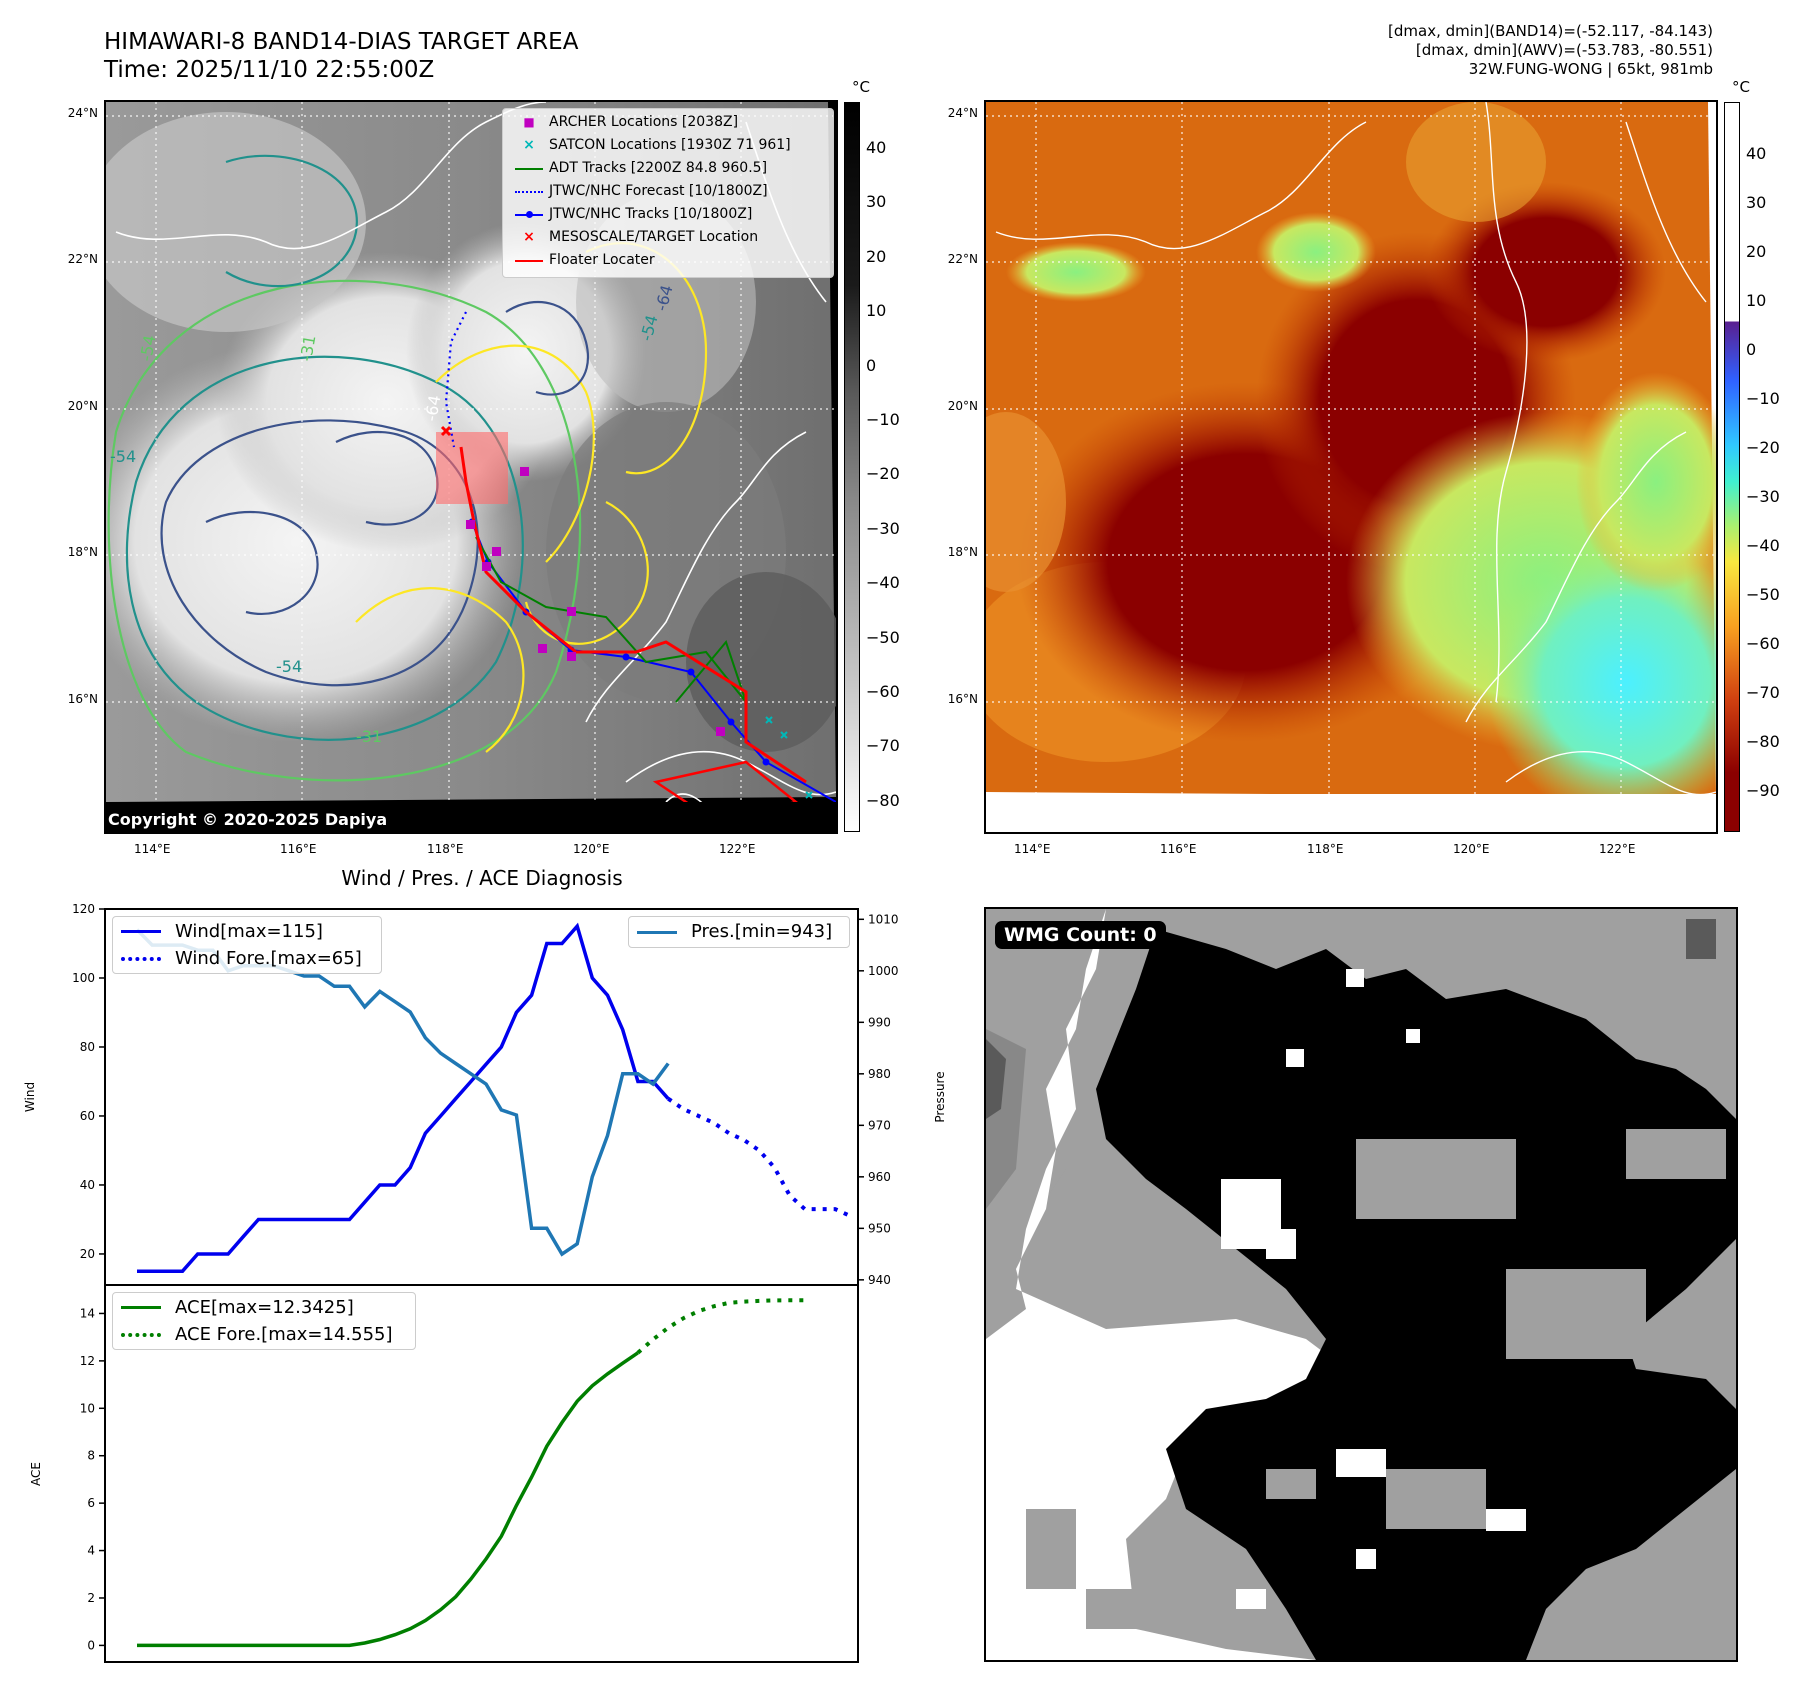  I want to click on satcon-points, so click(789, 757).